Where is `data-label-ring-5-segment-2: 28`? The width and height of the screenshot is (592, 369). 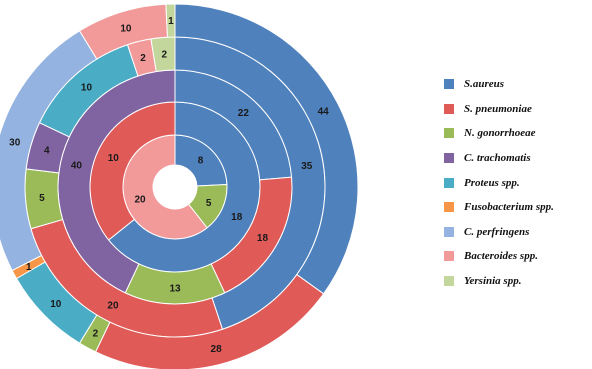 data-label-ring-5-segment-2: 28 is located at coordinates (217, 349).